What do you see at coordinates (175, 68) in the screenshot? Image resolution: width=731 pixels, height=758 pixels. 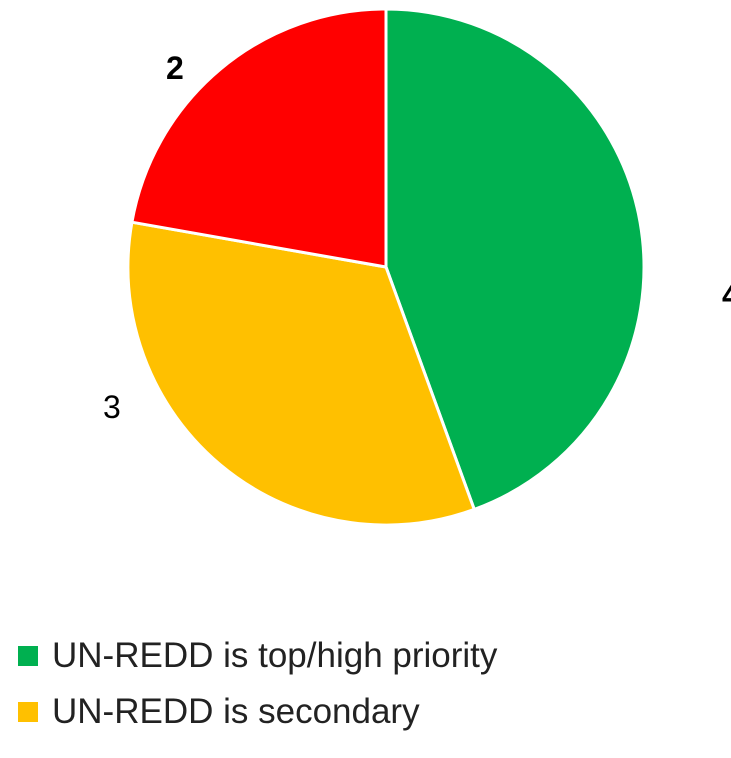 I see `pie-data-label-2: 2` at bounding box center [175, 68].